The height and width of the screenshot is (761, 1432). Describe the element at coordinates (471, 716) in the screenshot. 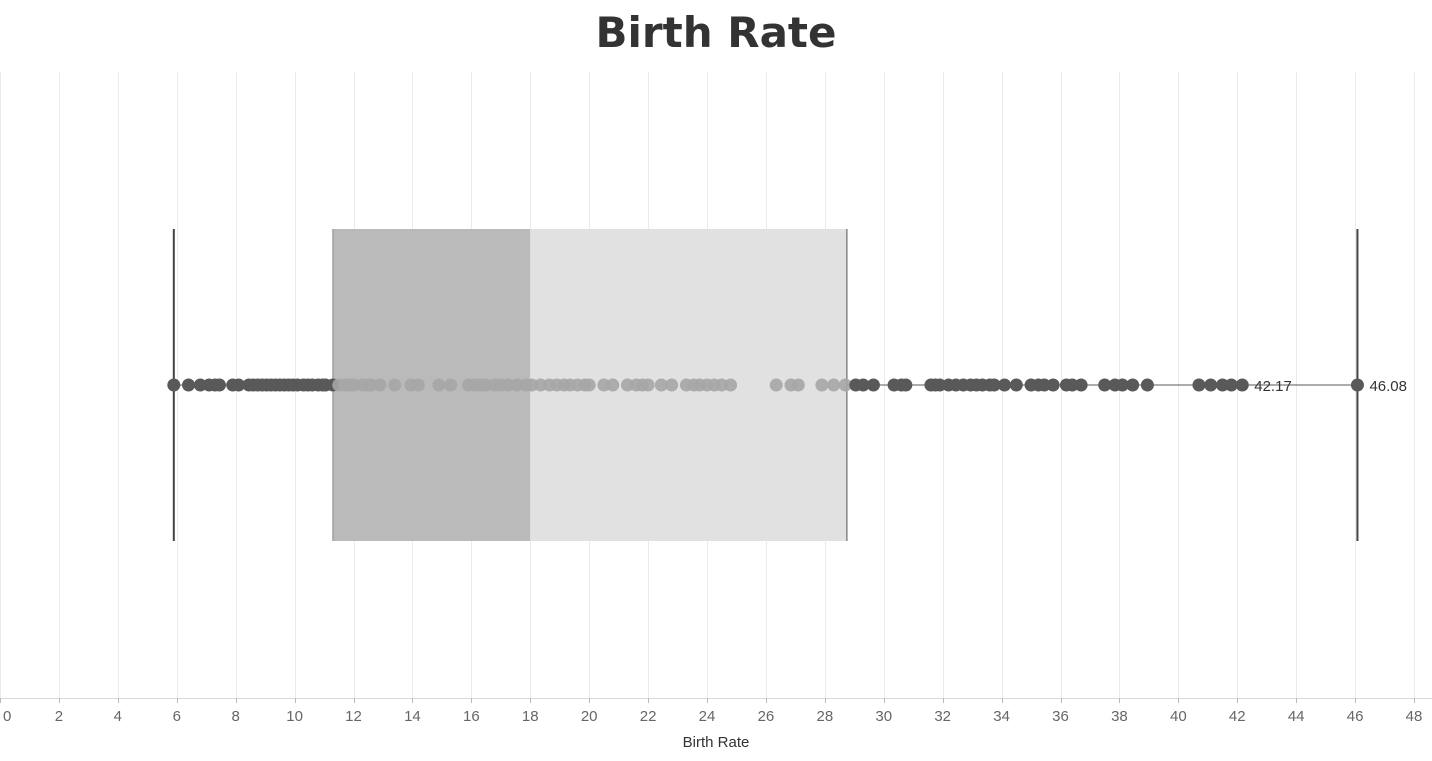

I see `x-tick-label: 16` at that location.